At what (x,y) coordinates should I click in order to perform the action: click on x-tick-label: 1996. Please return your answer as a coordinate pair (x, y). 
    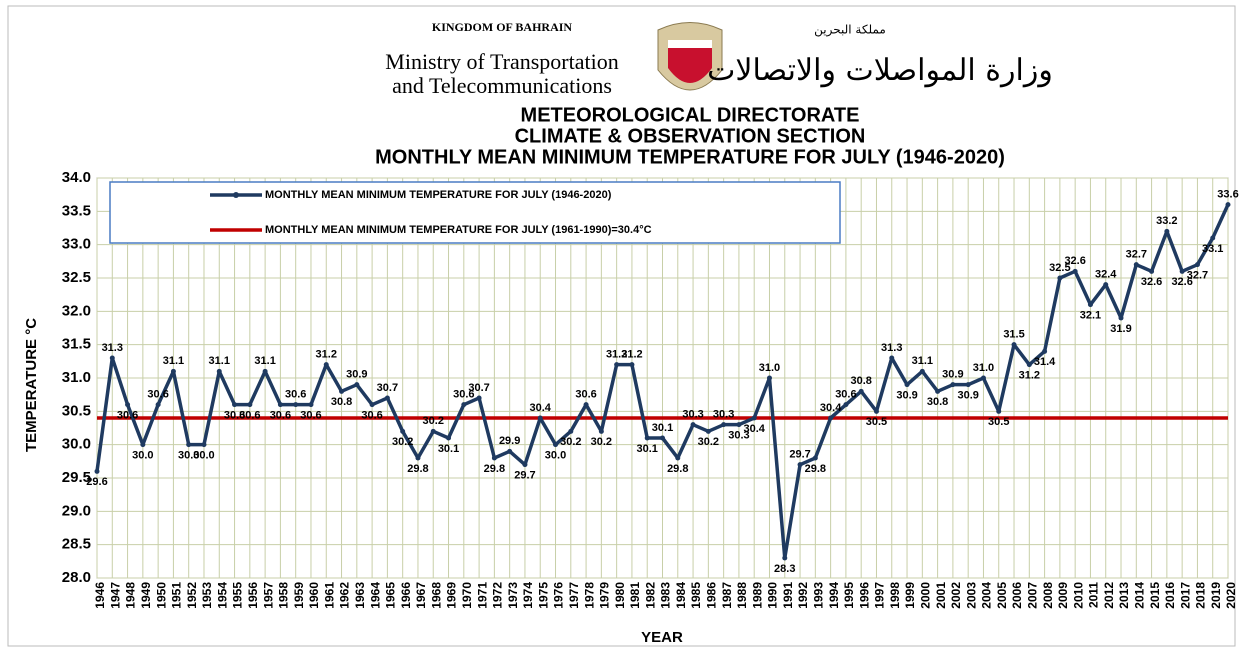
    Looking at the image, I should click on (864, 595).